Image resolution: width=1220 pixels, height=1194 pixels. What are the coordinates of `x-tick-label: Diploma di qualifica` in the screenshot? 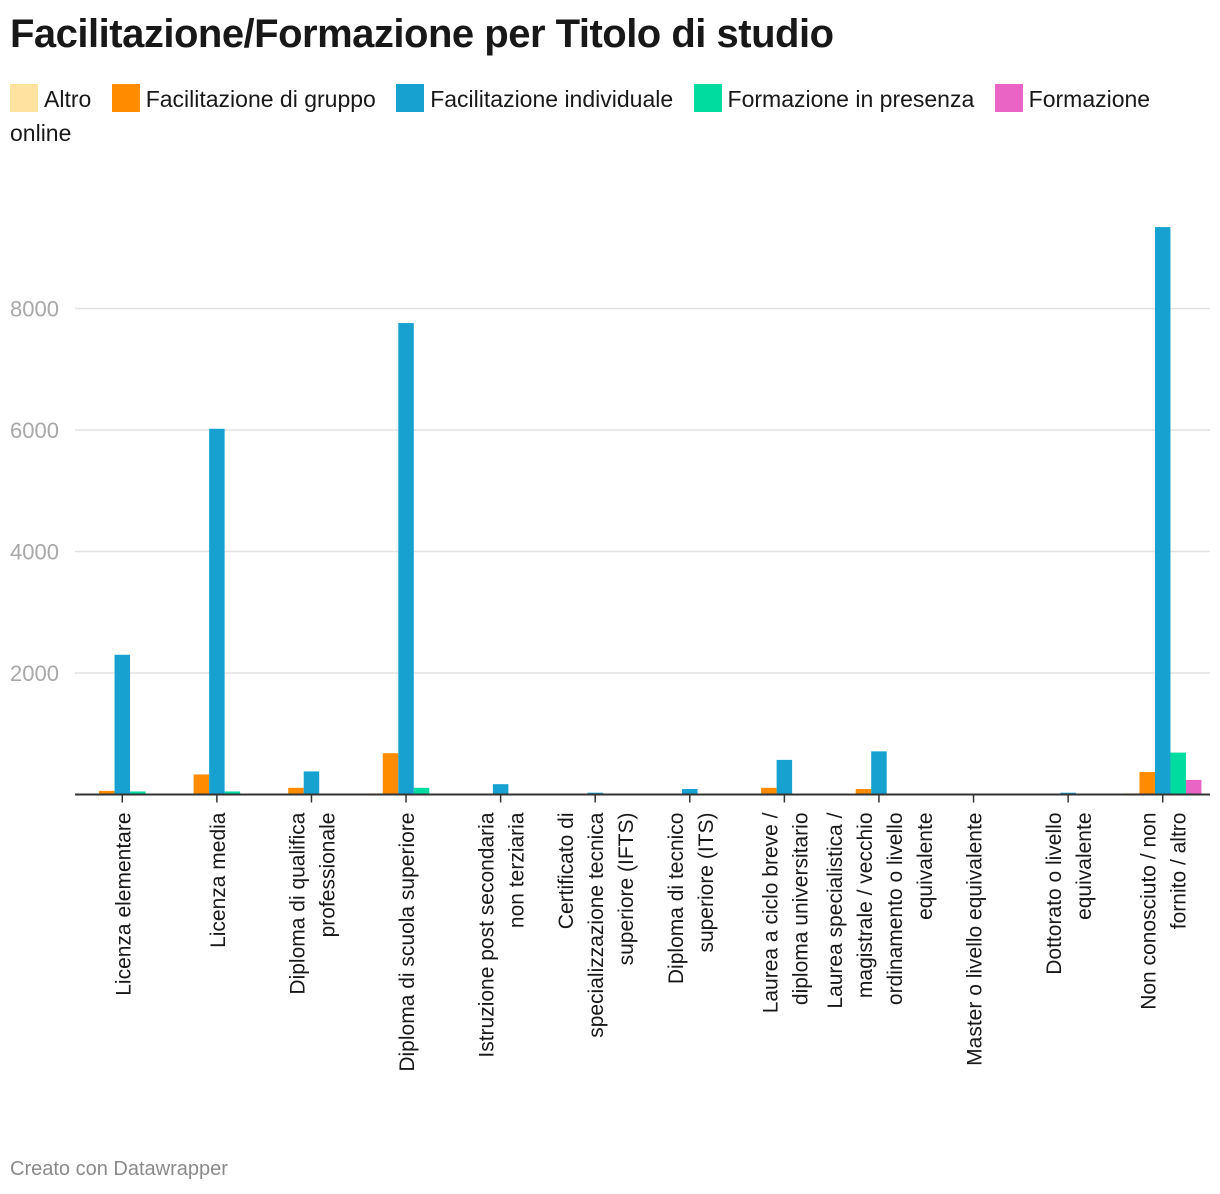 It's located at (297, 903).